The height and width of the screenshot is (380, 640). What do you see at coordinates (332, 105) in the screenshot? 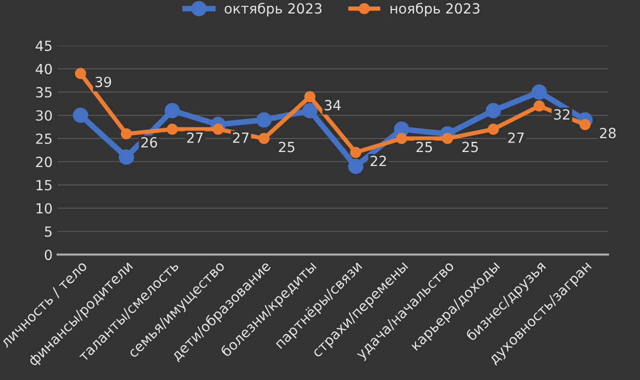
I see `data-label: 34` at bounding box center [332, 105].